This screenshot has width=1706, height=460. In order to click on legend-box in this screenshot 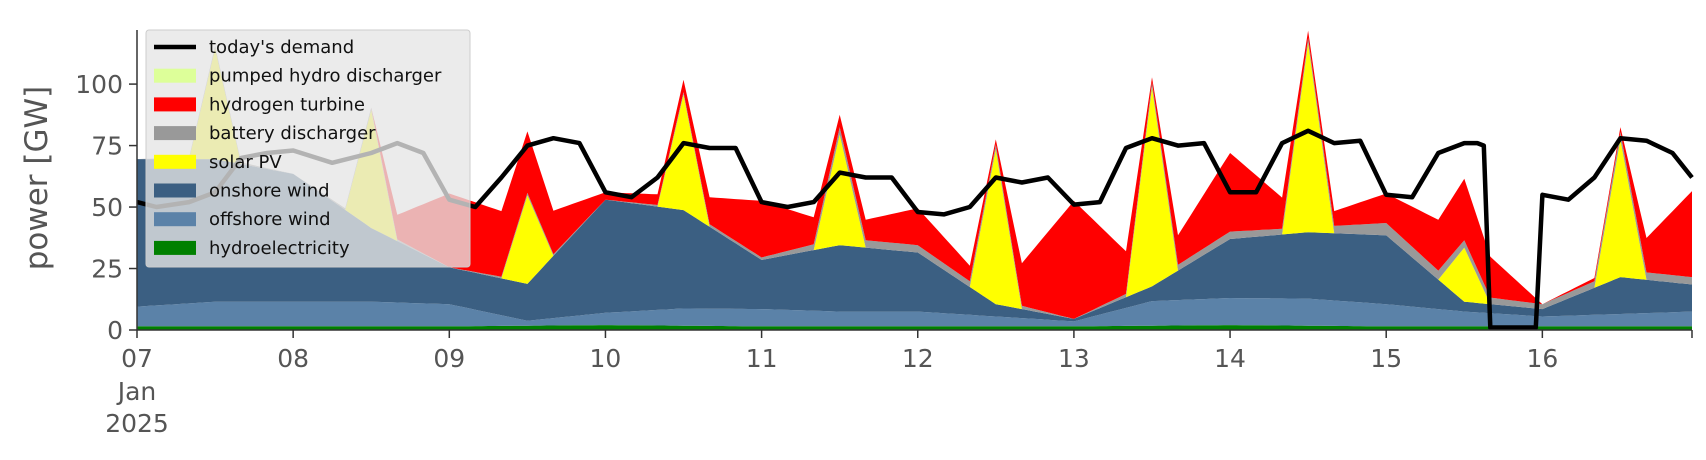, I will do `click(308, 148)`.